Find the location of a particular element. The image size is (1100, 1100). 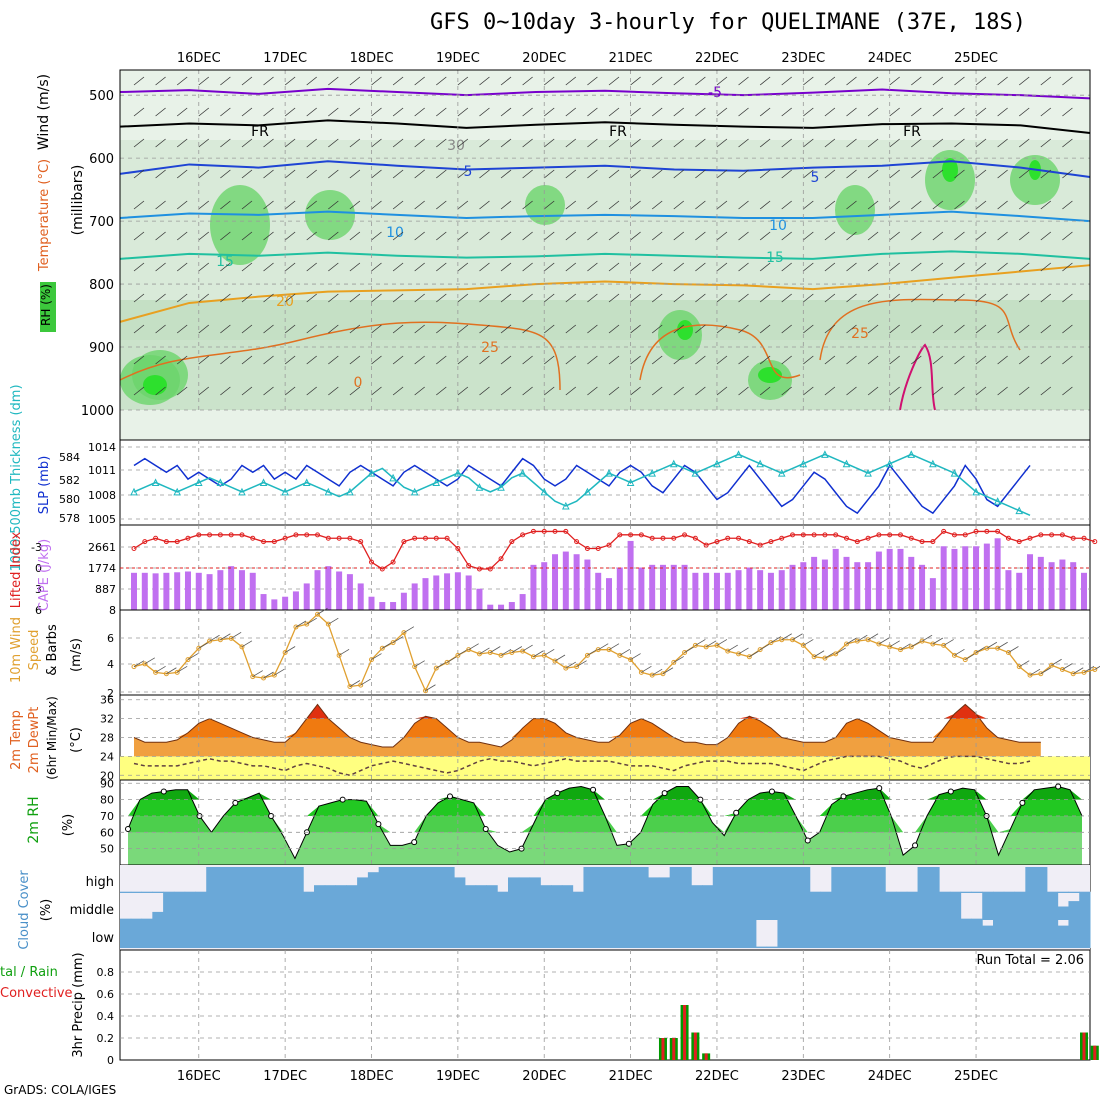

wind-frame is located at coordinates (605, 652).